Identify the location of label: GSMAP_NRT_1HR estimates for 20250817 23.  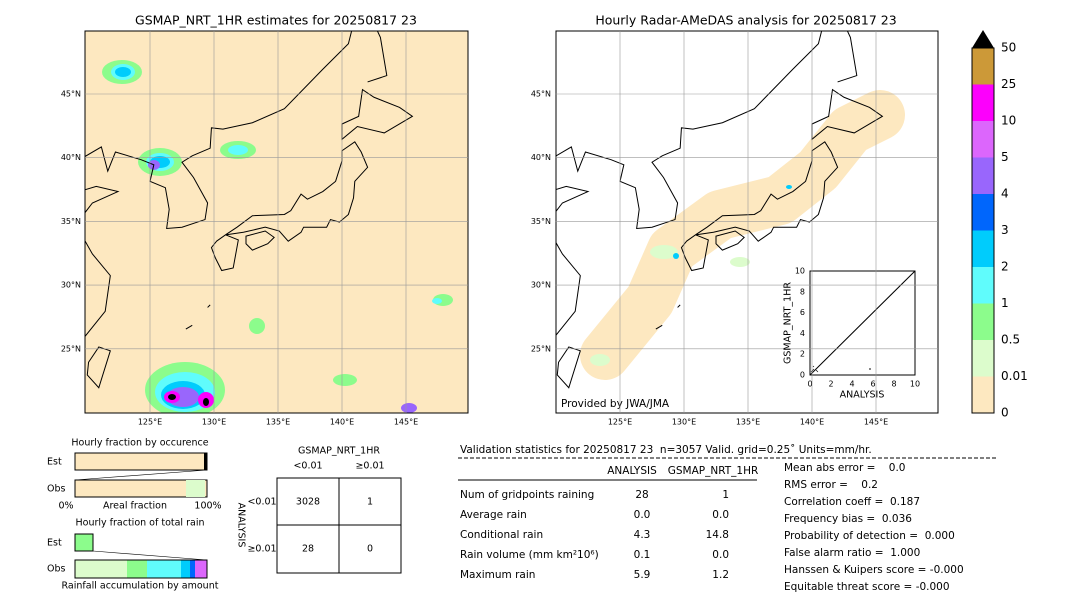
(276, 20).